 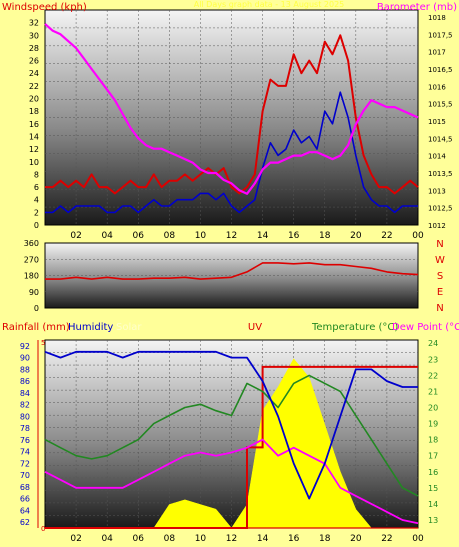 I want to click on windspeed-title: Windspeed (kph), so click(x=44, y=7).